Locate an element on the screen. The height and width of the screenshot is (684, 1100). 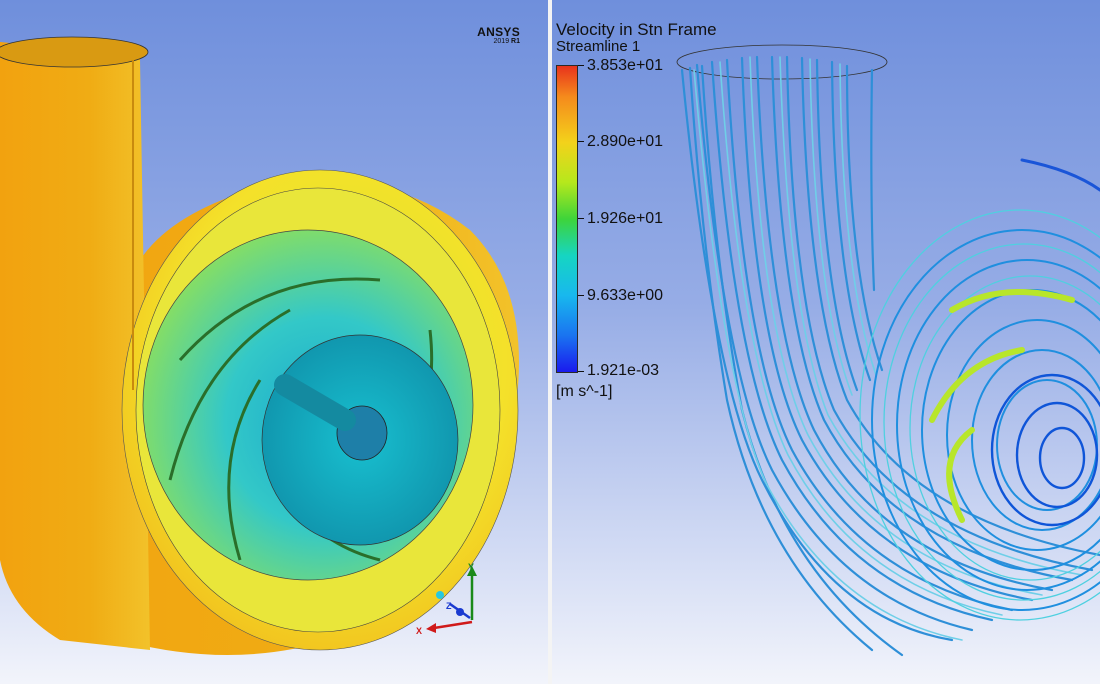
legend-colorbar is located at coordinates (567, 219).